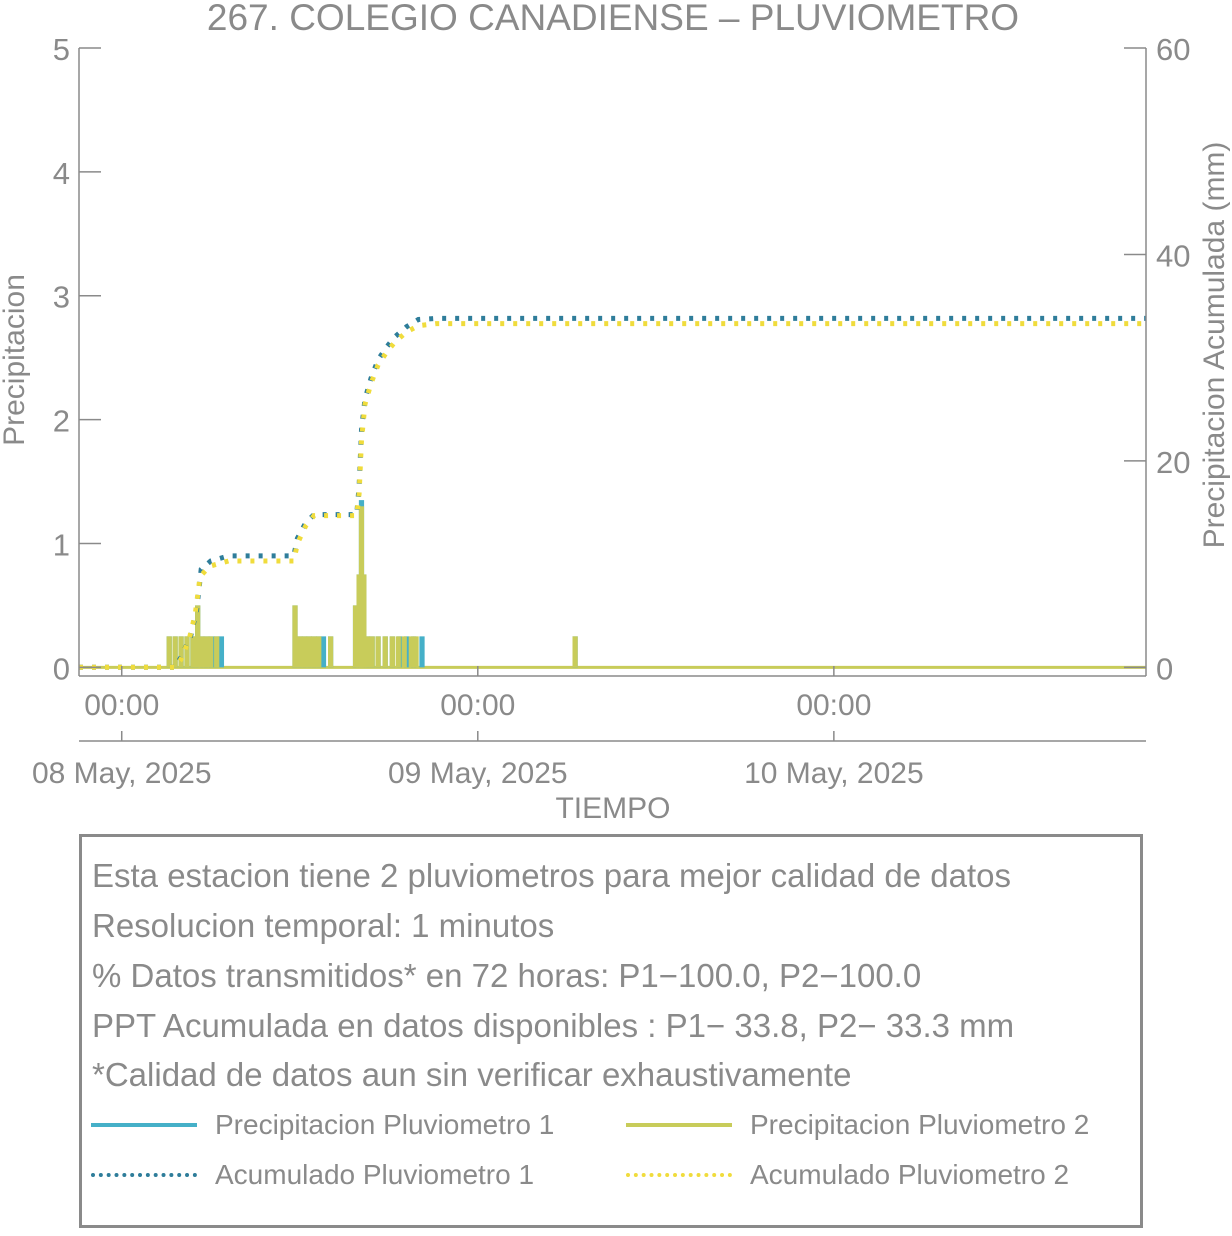 The image size is (1232, 1236). What do you see at coordinates (910, 1174) in the screenshot?
I see `legend-label: Acumulado Pluviometro 2` at bounding box center [910, 1174].